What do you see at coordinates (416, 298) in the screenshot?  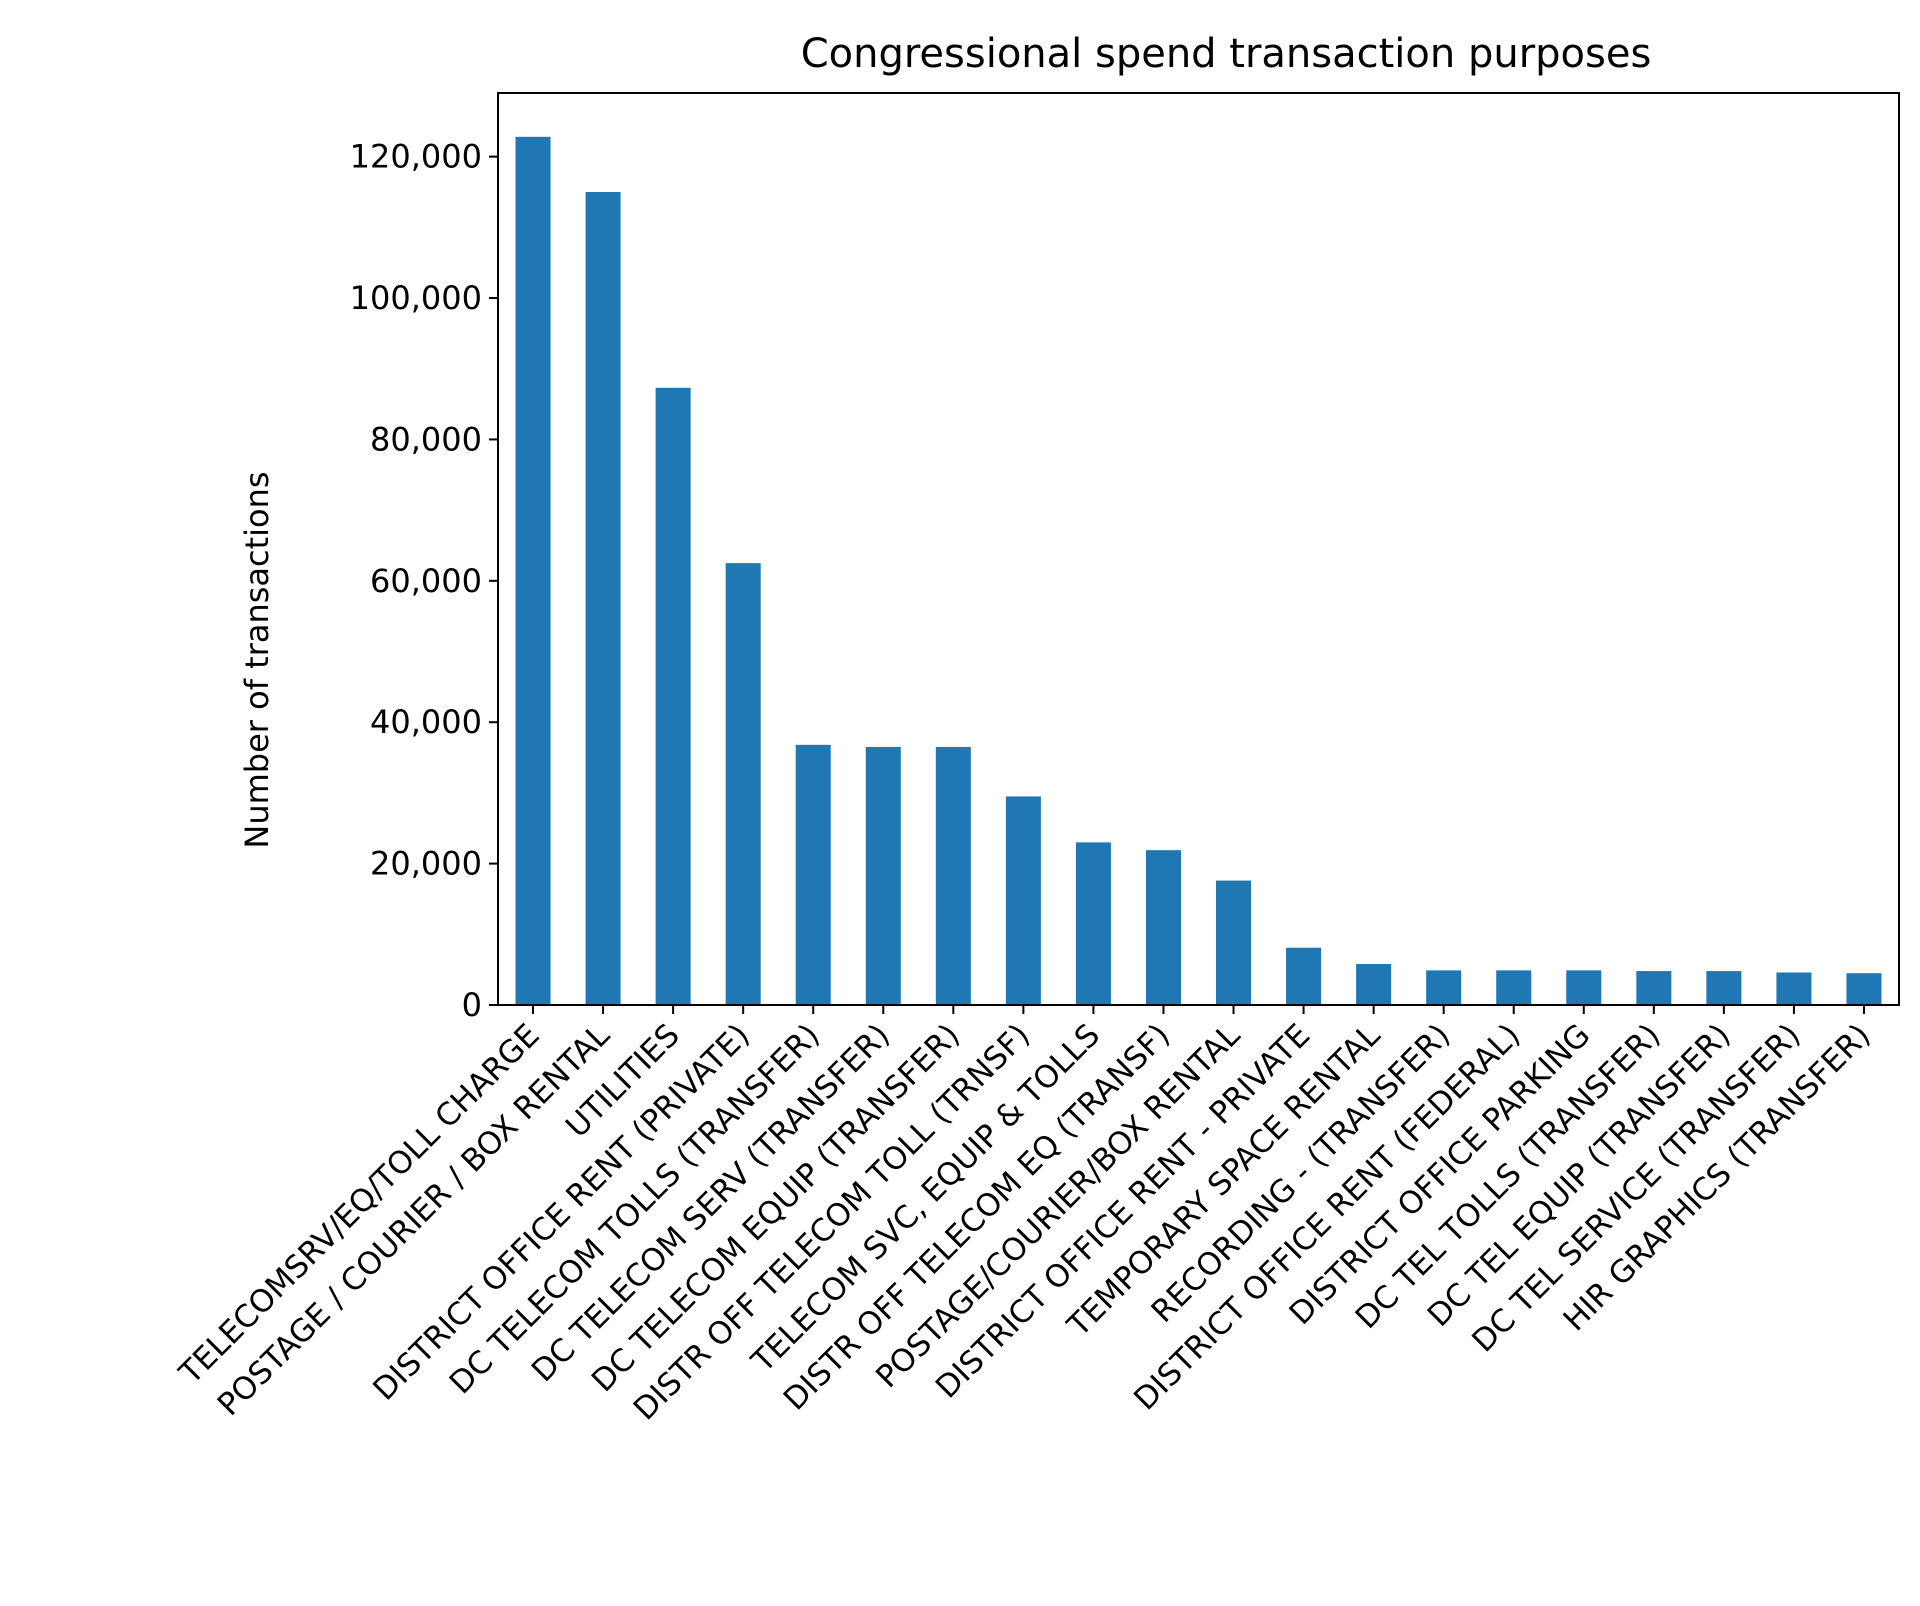 I see `y-tick-label: 100,000` at bounding box center [416, 298].